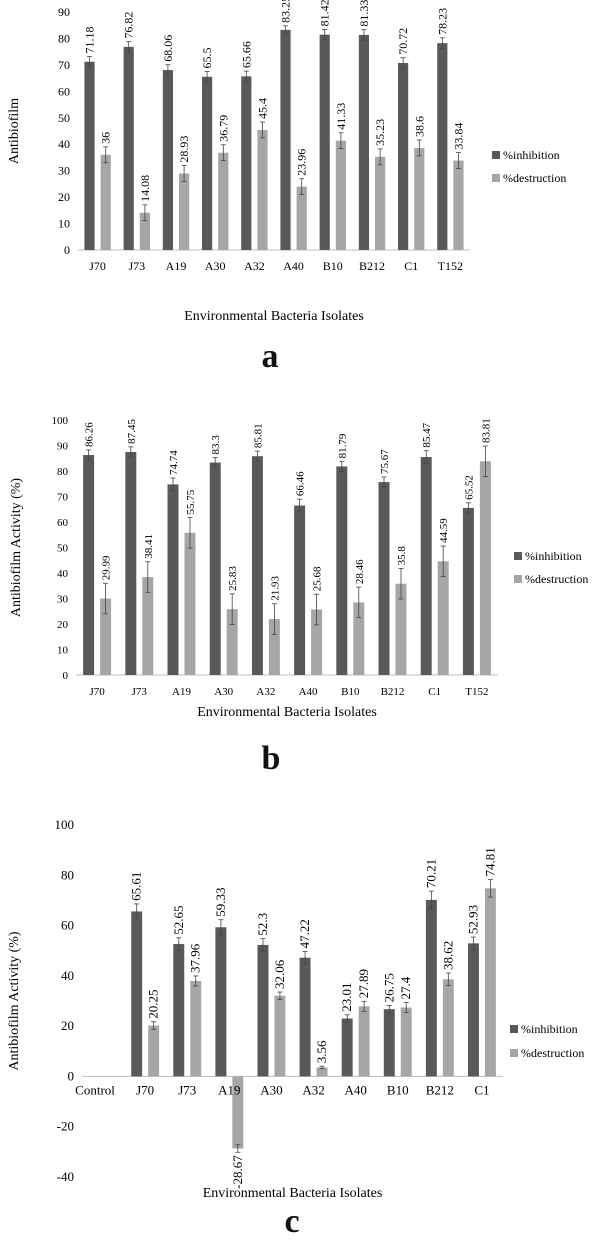 The height and width of the screenshot is (1251, 597). I want to click on data-label: 14.08, so click(145, 188).